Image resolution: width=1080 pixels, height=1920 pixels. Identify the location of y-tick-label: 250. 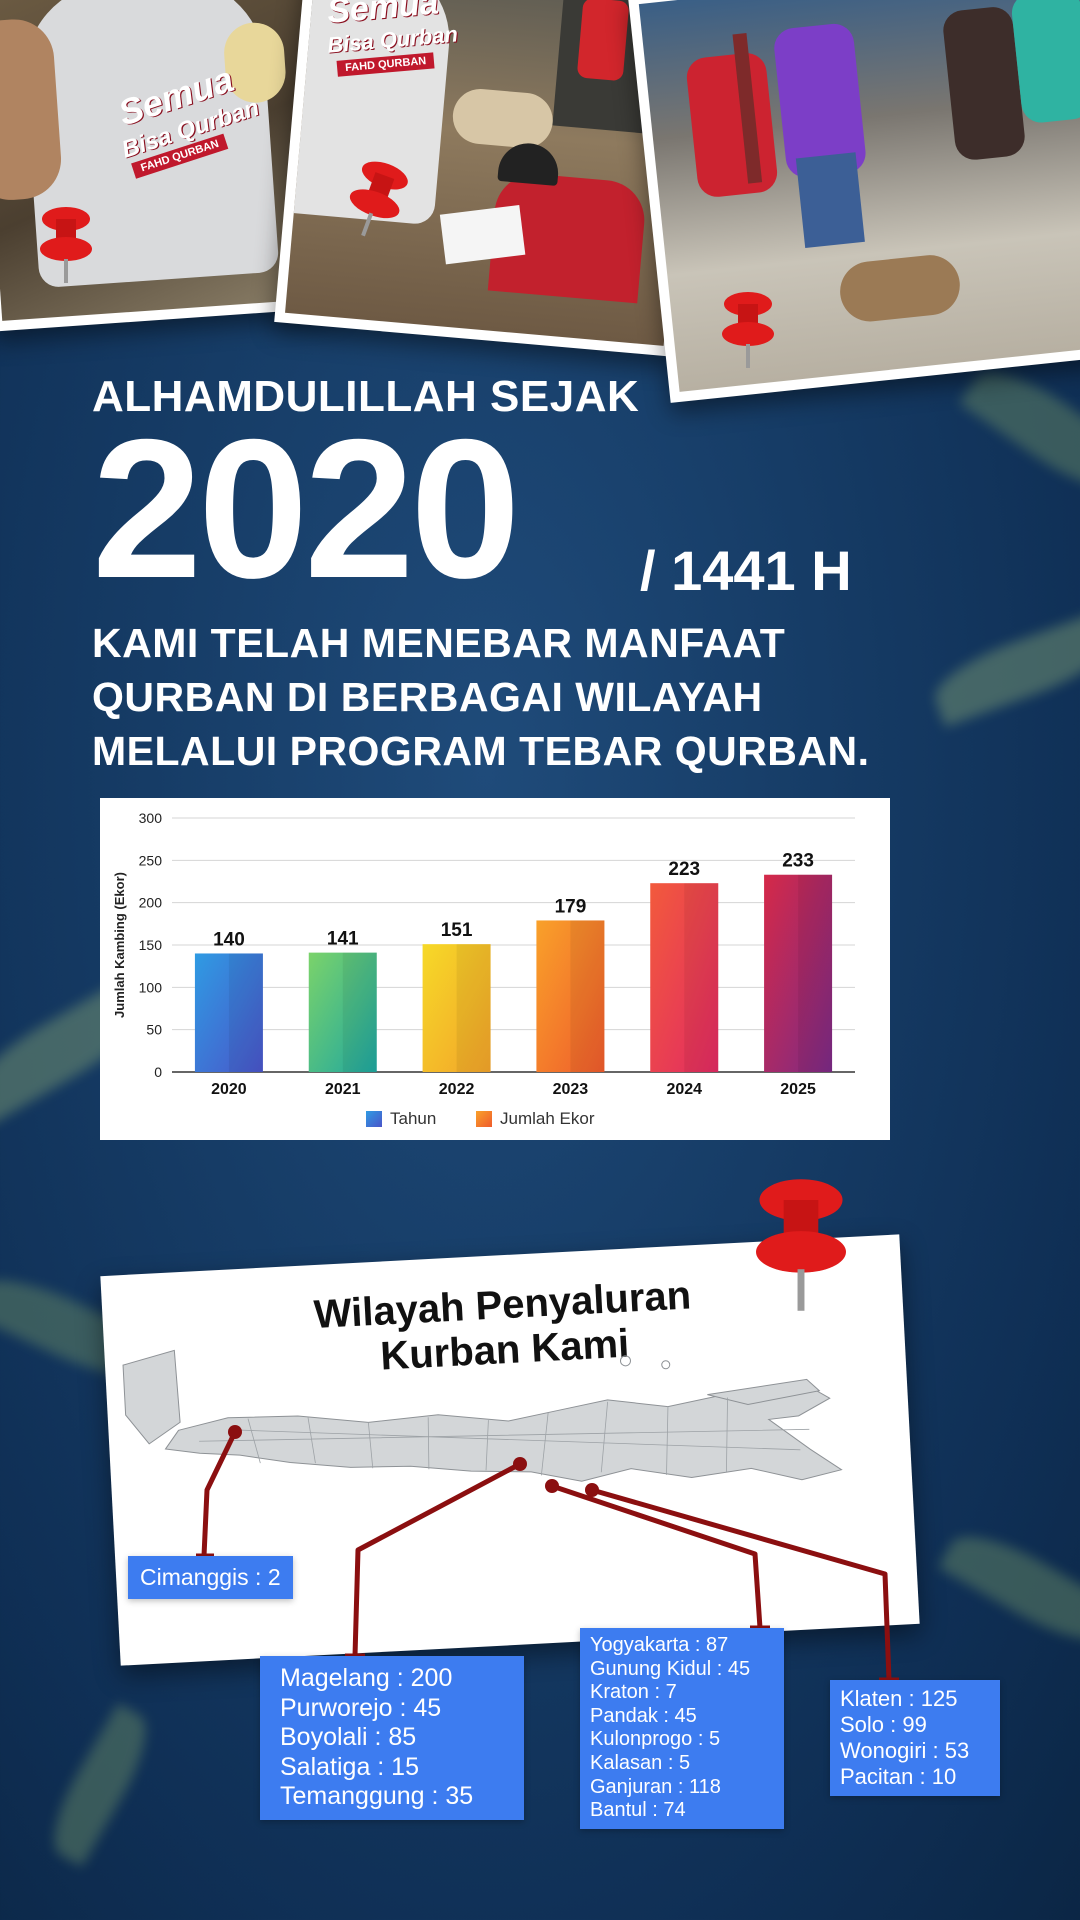
(151, 860).